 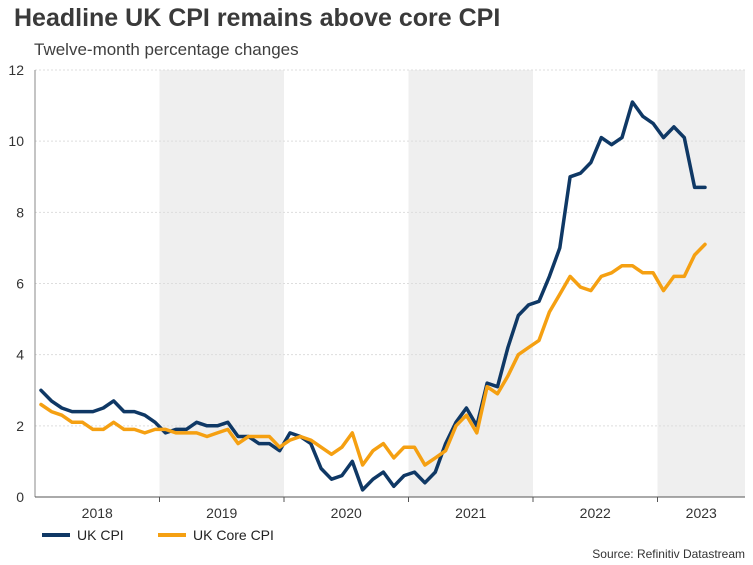 I want to click on x-tick-label: 2022, so click(x=595, y=513).